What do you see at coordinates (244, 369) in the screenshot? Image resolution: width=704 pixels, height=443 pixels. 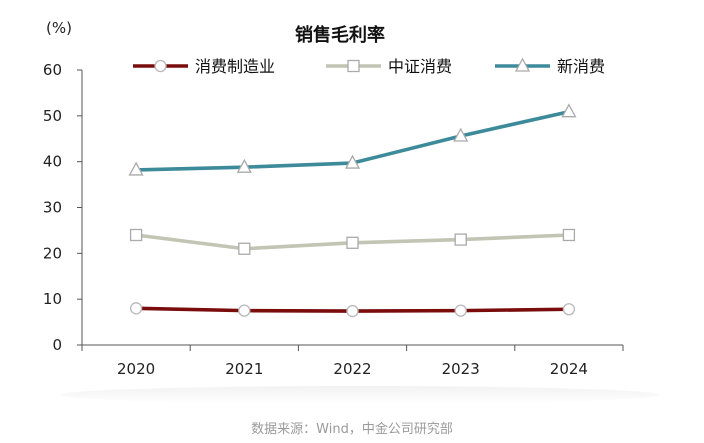 I see `x-tick-label: 2021` at bounding box center [244, 369].